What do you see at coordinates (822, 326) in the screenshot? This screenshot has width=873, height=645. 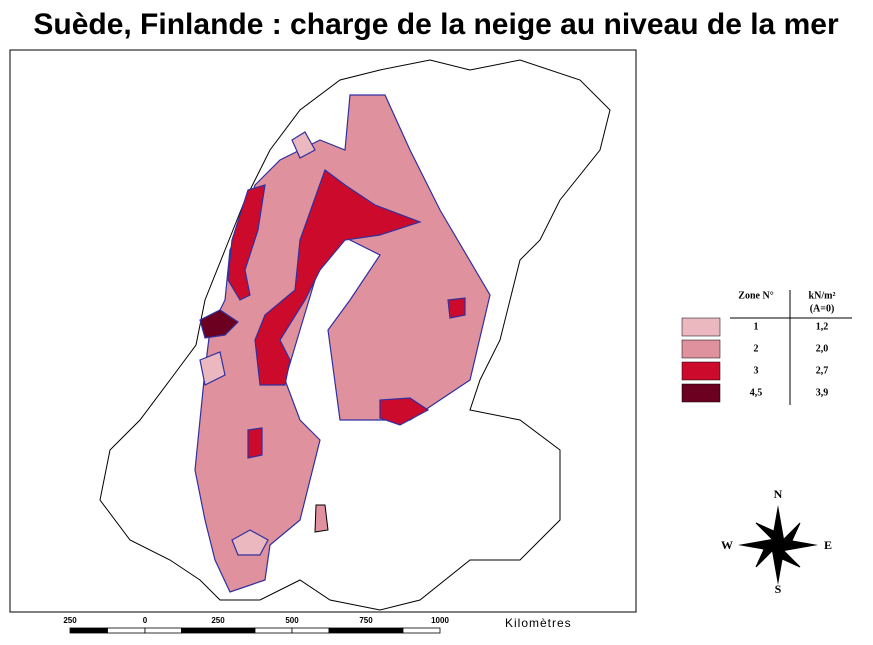 I see `legend-load: 1,2` at bounding box center [822, 326].